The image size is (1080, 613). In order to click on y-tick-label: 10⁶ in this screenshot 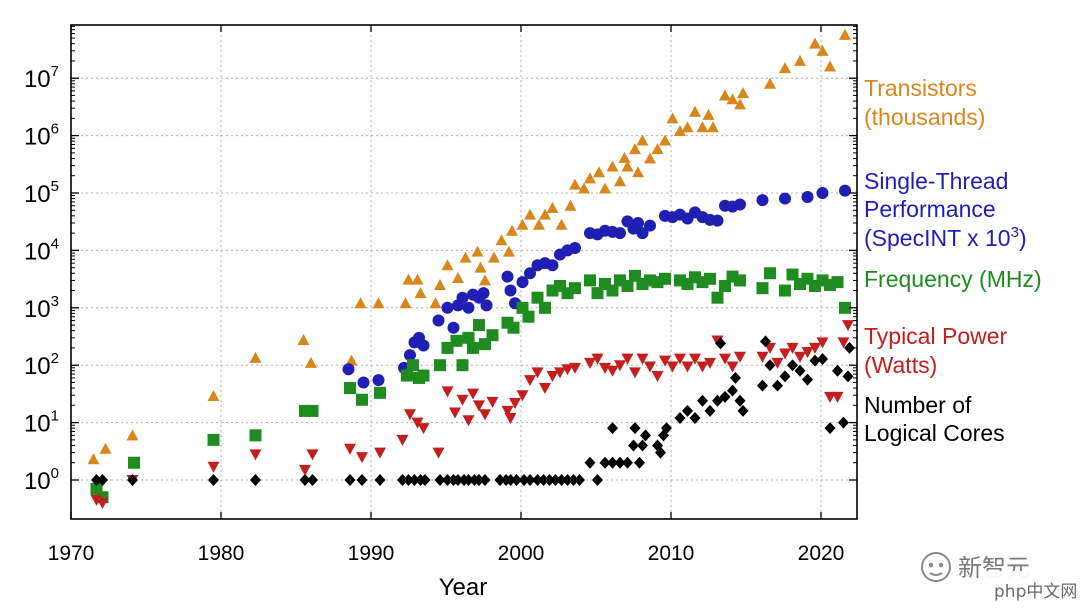, I will do `click(41, 136)`.